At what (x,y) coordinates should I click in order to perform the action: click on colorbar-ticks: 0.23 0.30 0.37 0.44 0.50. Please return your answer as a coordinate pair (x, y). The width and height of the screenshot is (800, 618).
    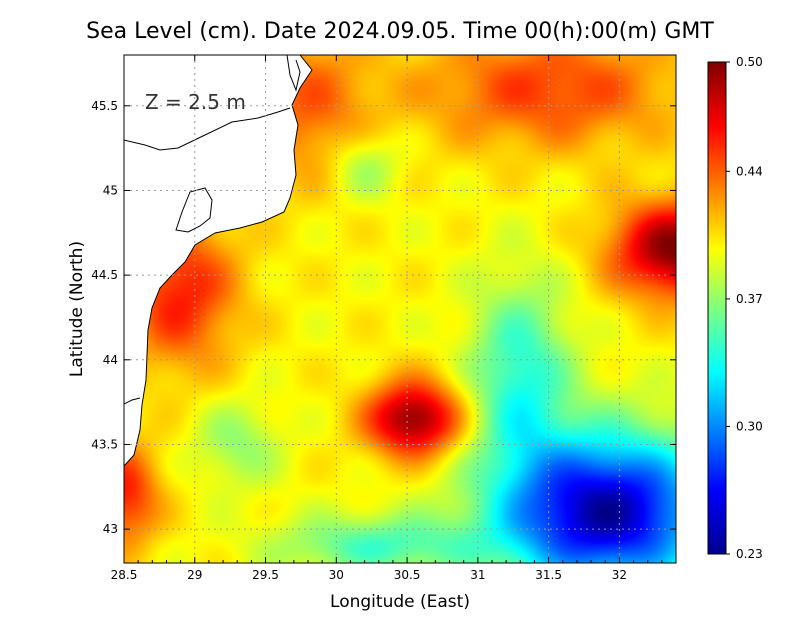
    Looking at the image, I should click on (744, 308).